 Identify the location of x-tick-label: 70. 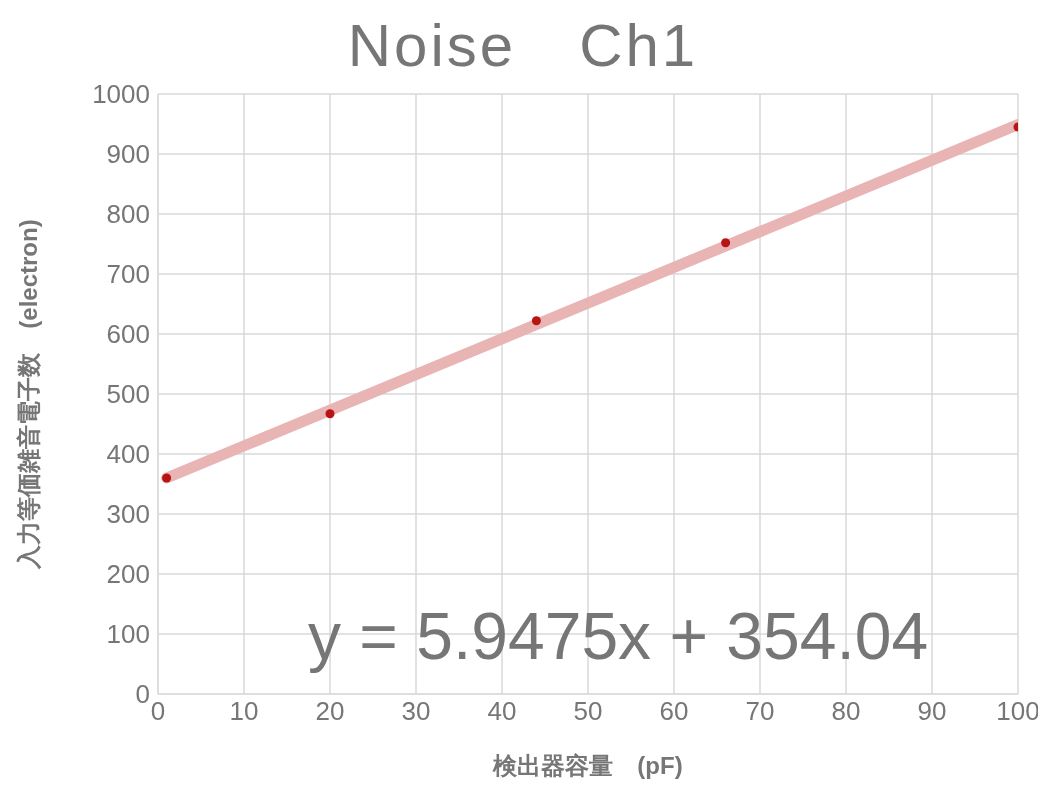
(760, 711).